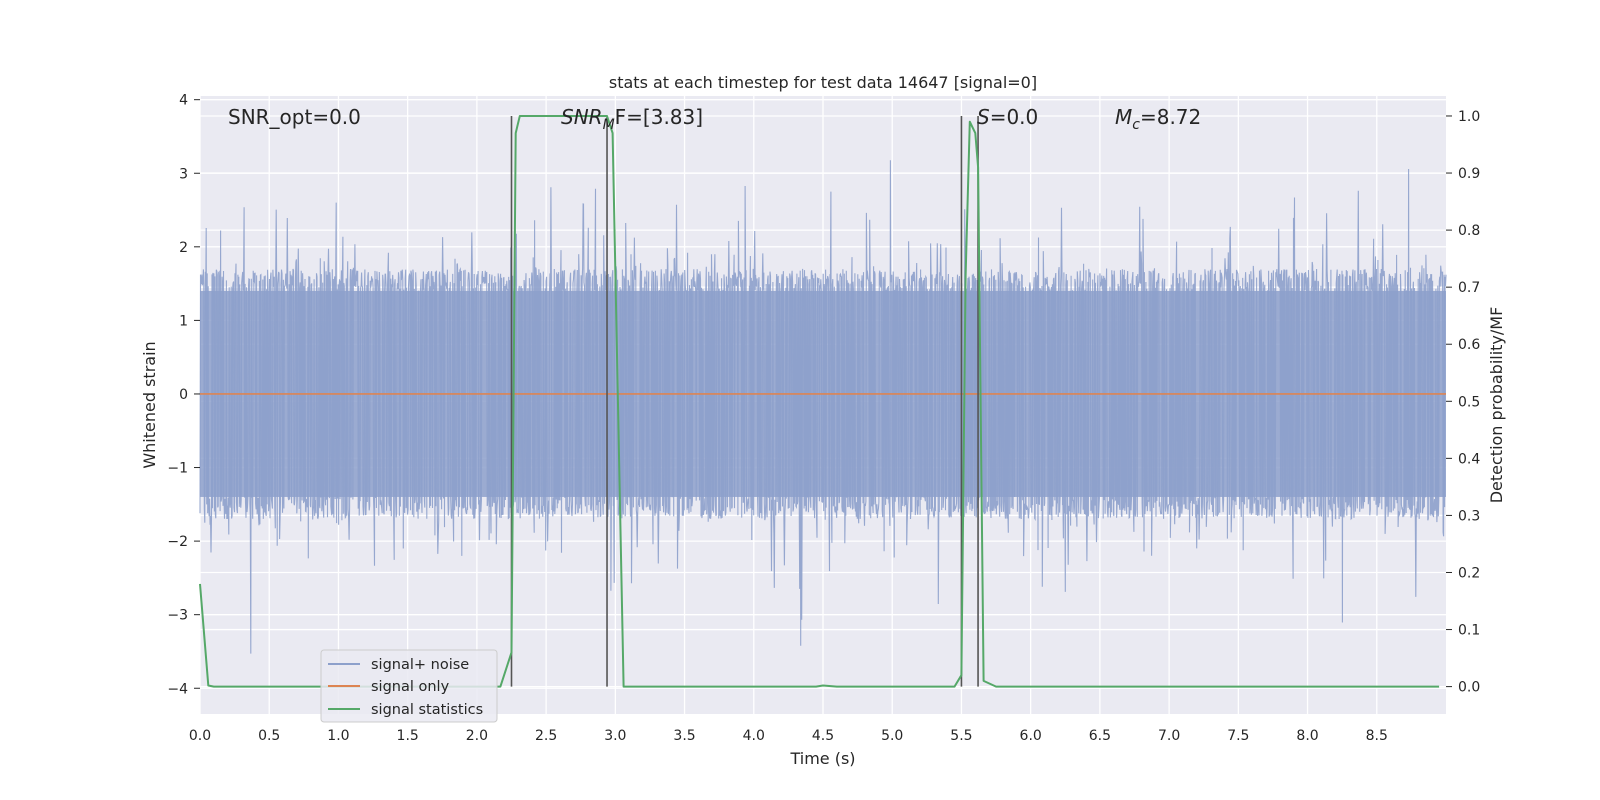  I want to click on y2-tick-label: 0.9, so click(1469, 174).